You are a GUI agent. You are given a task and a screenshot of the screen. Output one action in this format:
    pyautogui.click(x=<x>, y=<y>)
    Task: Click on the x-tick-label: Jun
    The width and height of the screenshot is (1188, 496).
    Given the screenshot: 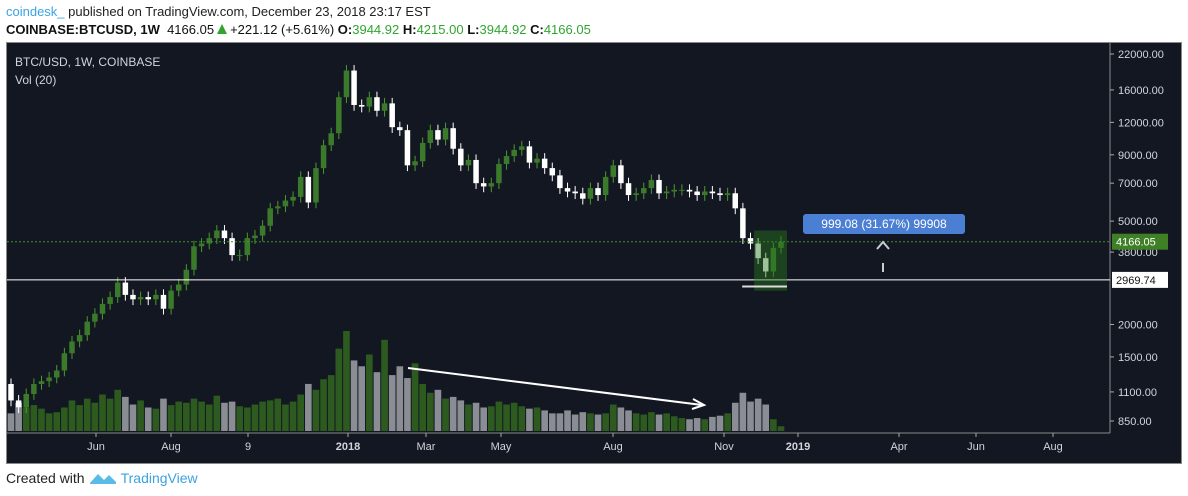 What is the action you would take?
    pyautogui.click(x=96, y=447)
    